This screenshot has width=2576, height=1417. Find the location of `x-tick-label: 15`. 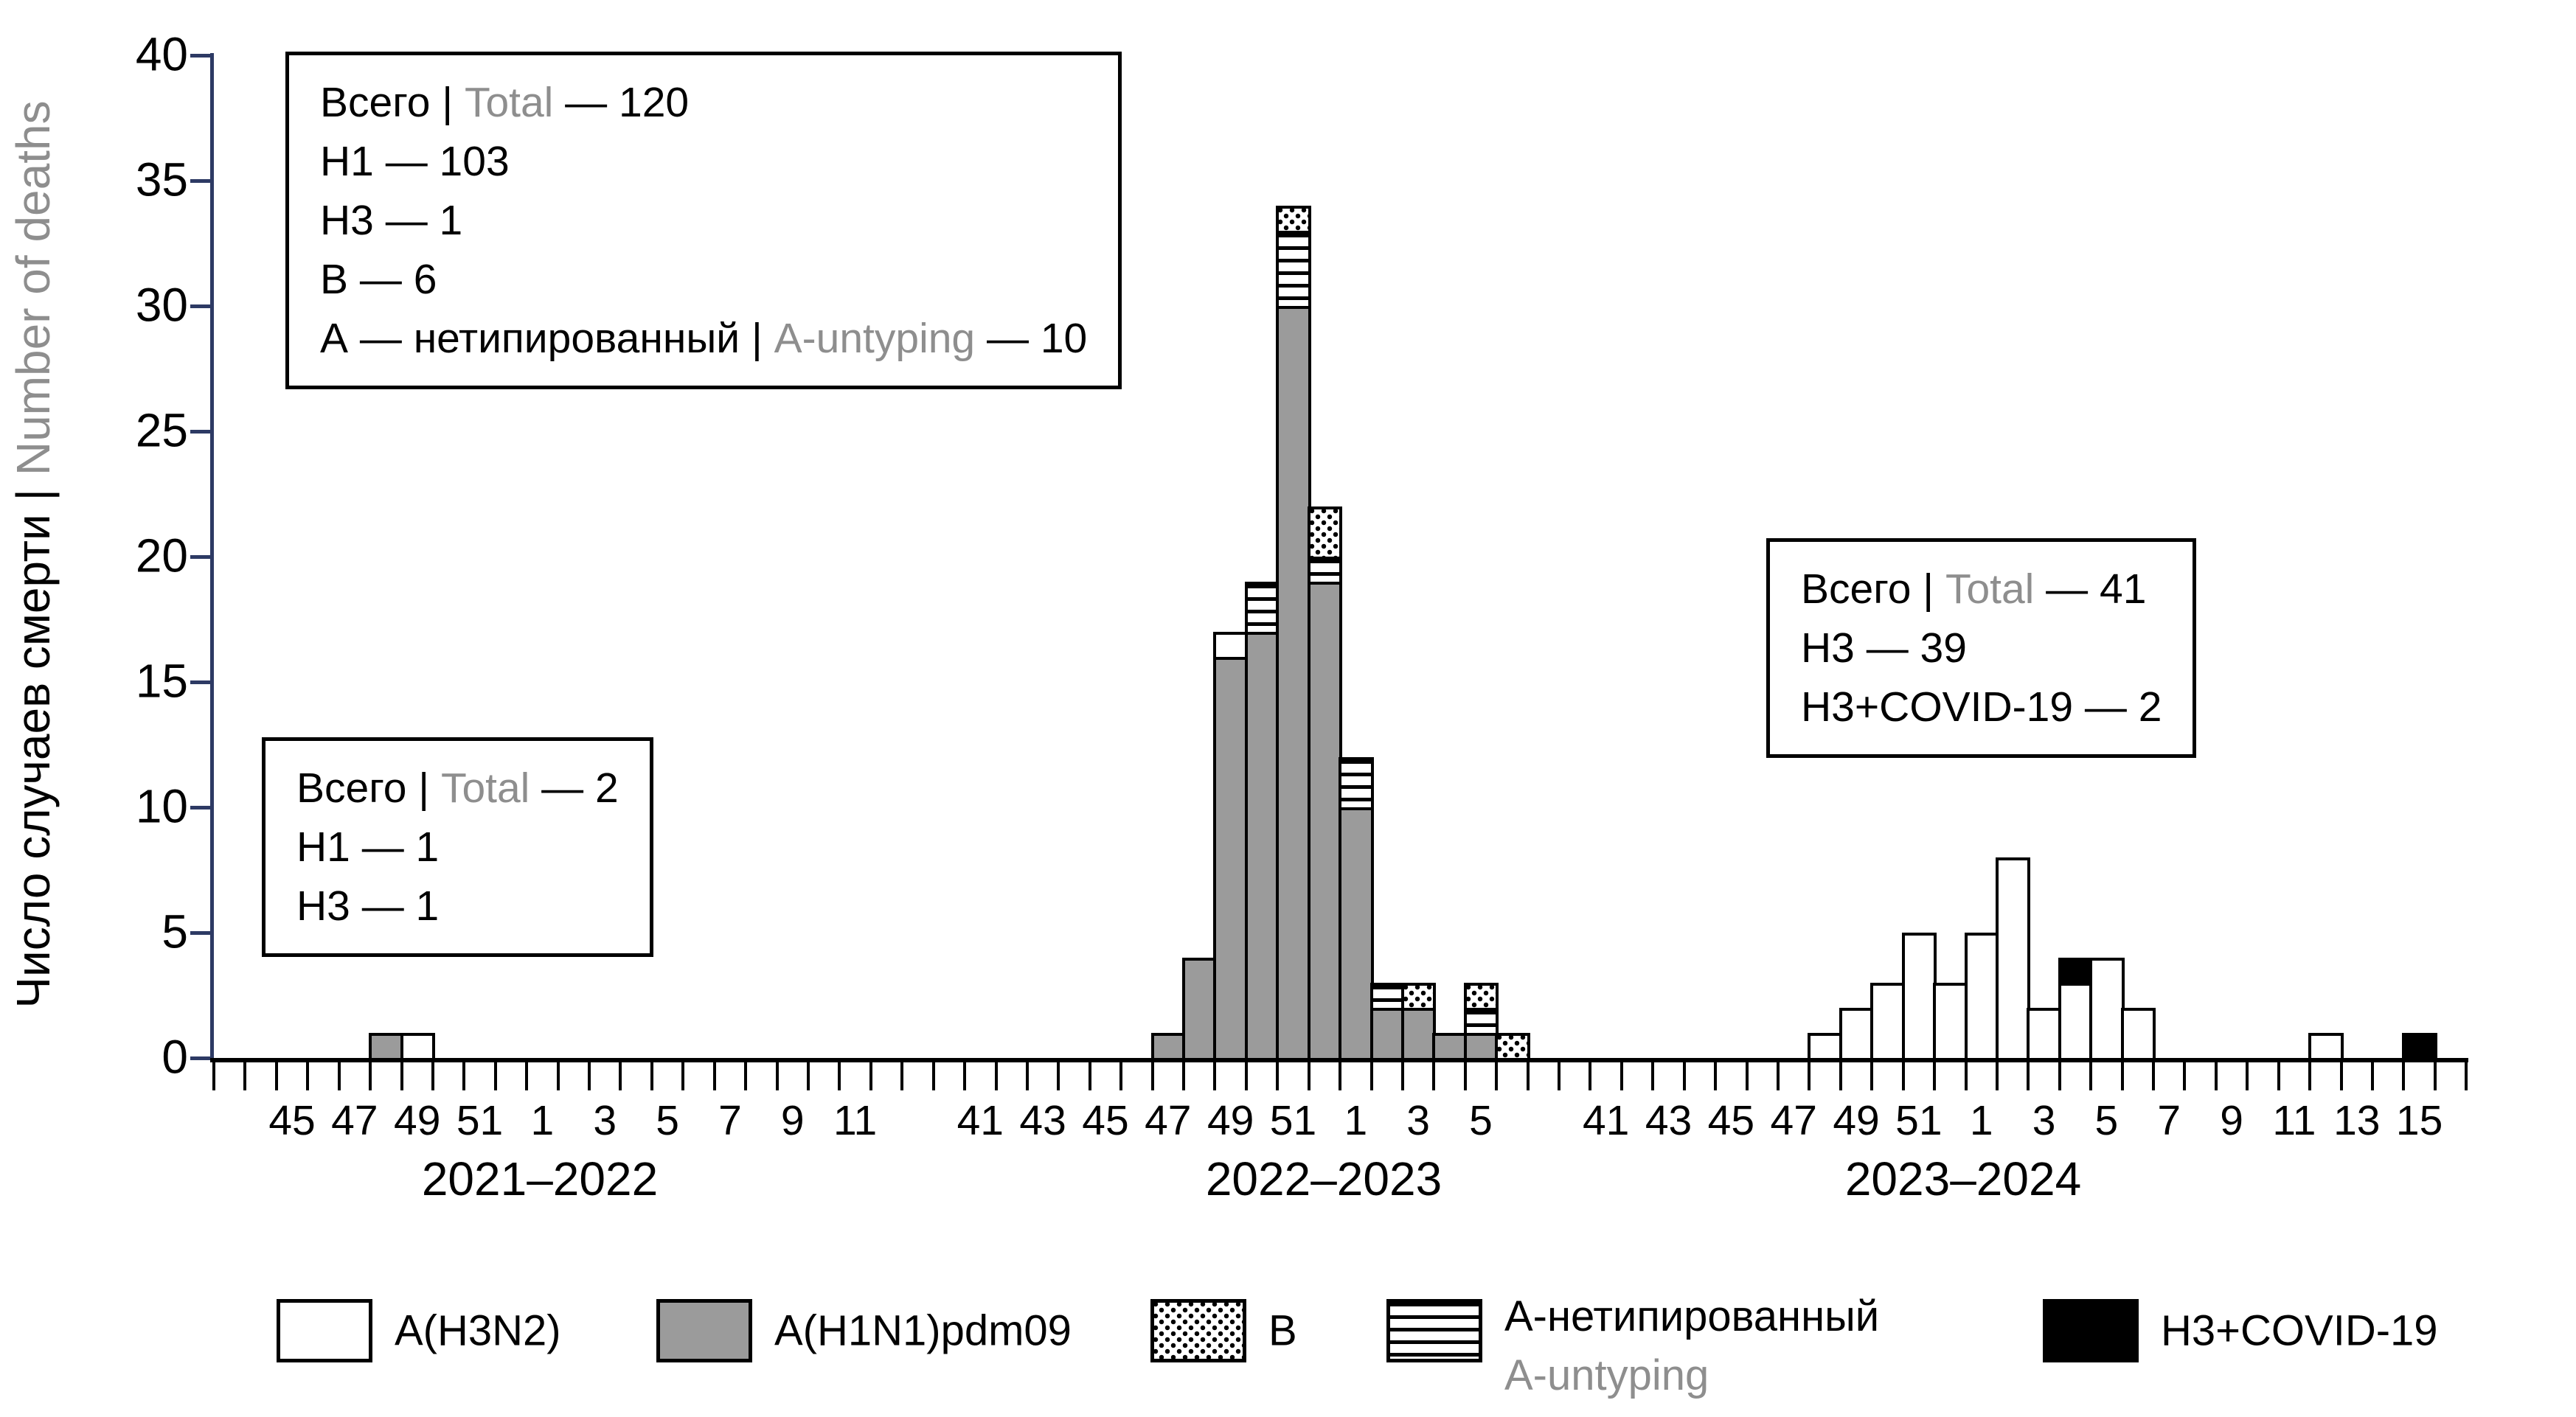

x-tick-label: 15 is located at coordinates (2419, 1120).